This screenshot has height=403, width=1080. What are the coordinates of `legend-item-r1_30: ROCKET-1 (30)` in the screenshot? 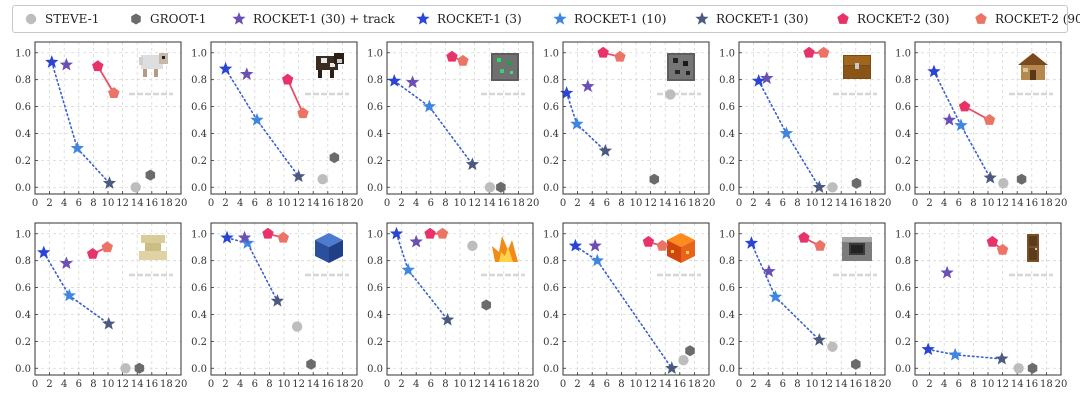 It's located at (751, 19).